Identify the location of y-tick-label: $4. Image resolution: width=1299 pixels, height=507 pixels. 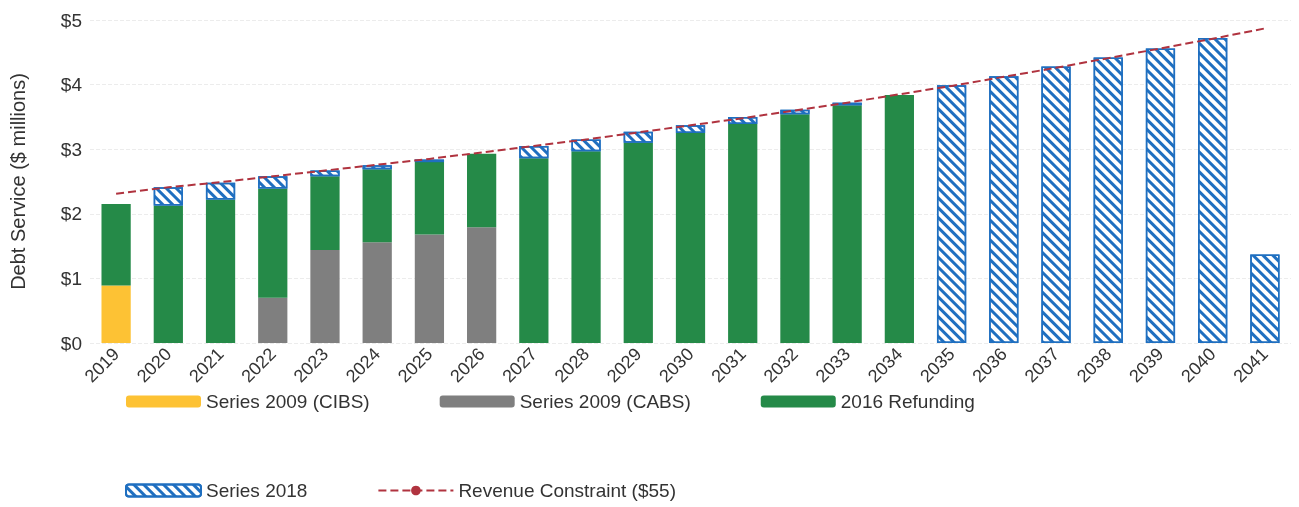
(71, 85).